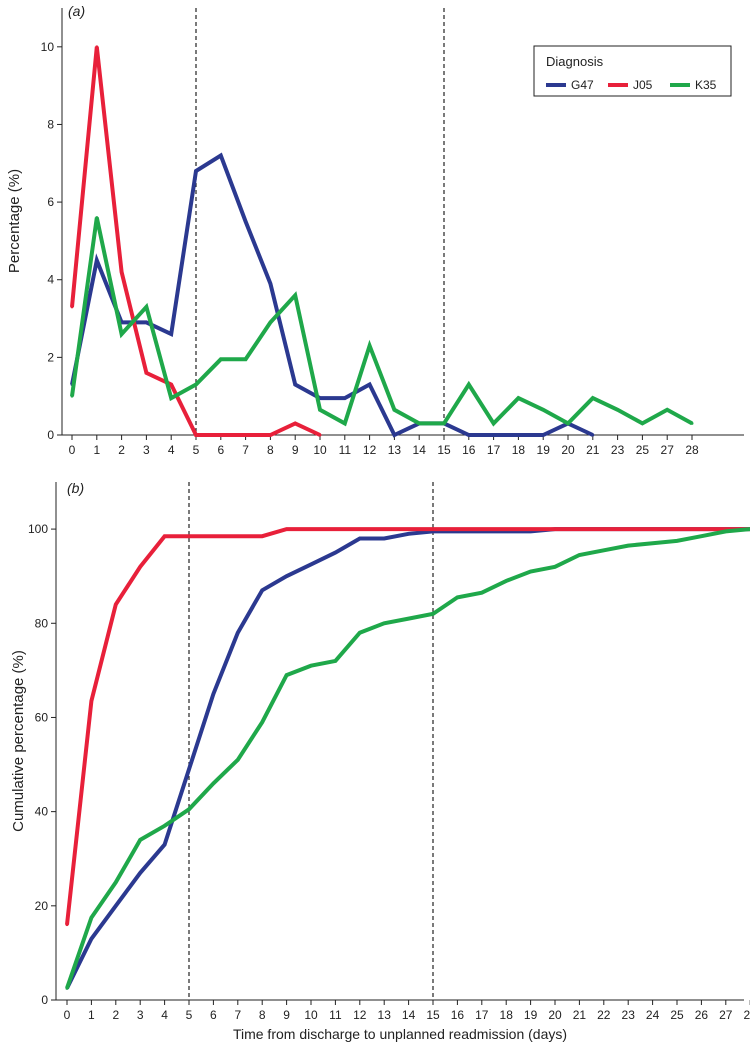  I want to click on x-tick-label: 28, so click(692, 450).